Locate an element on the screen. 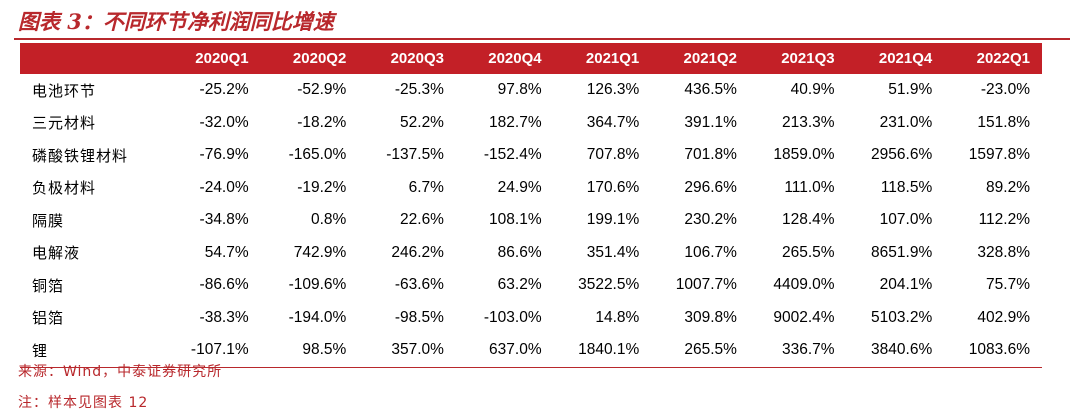  table-cell: 4409.0% is located at coordinates (804, 285).